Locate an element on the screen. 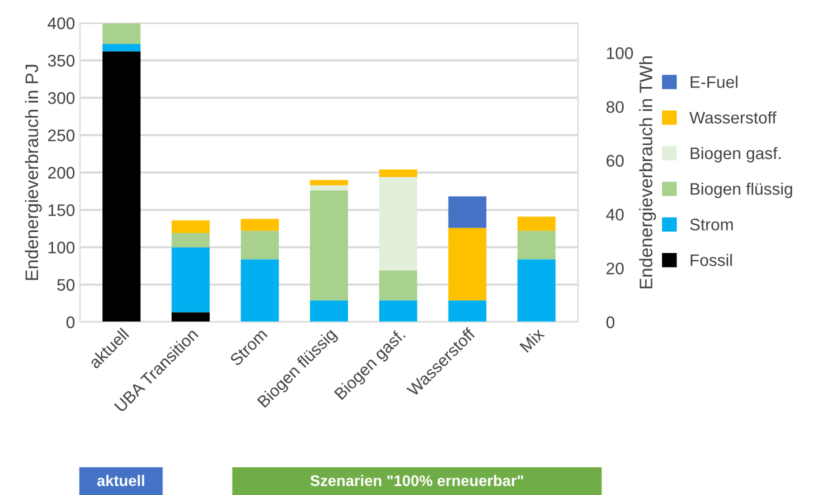  y2-tick-label: 60 is located at coordinates (615, 160).